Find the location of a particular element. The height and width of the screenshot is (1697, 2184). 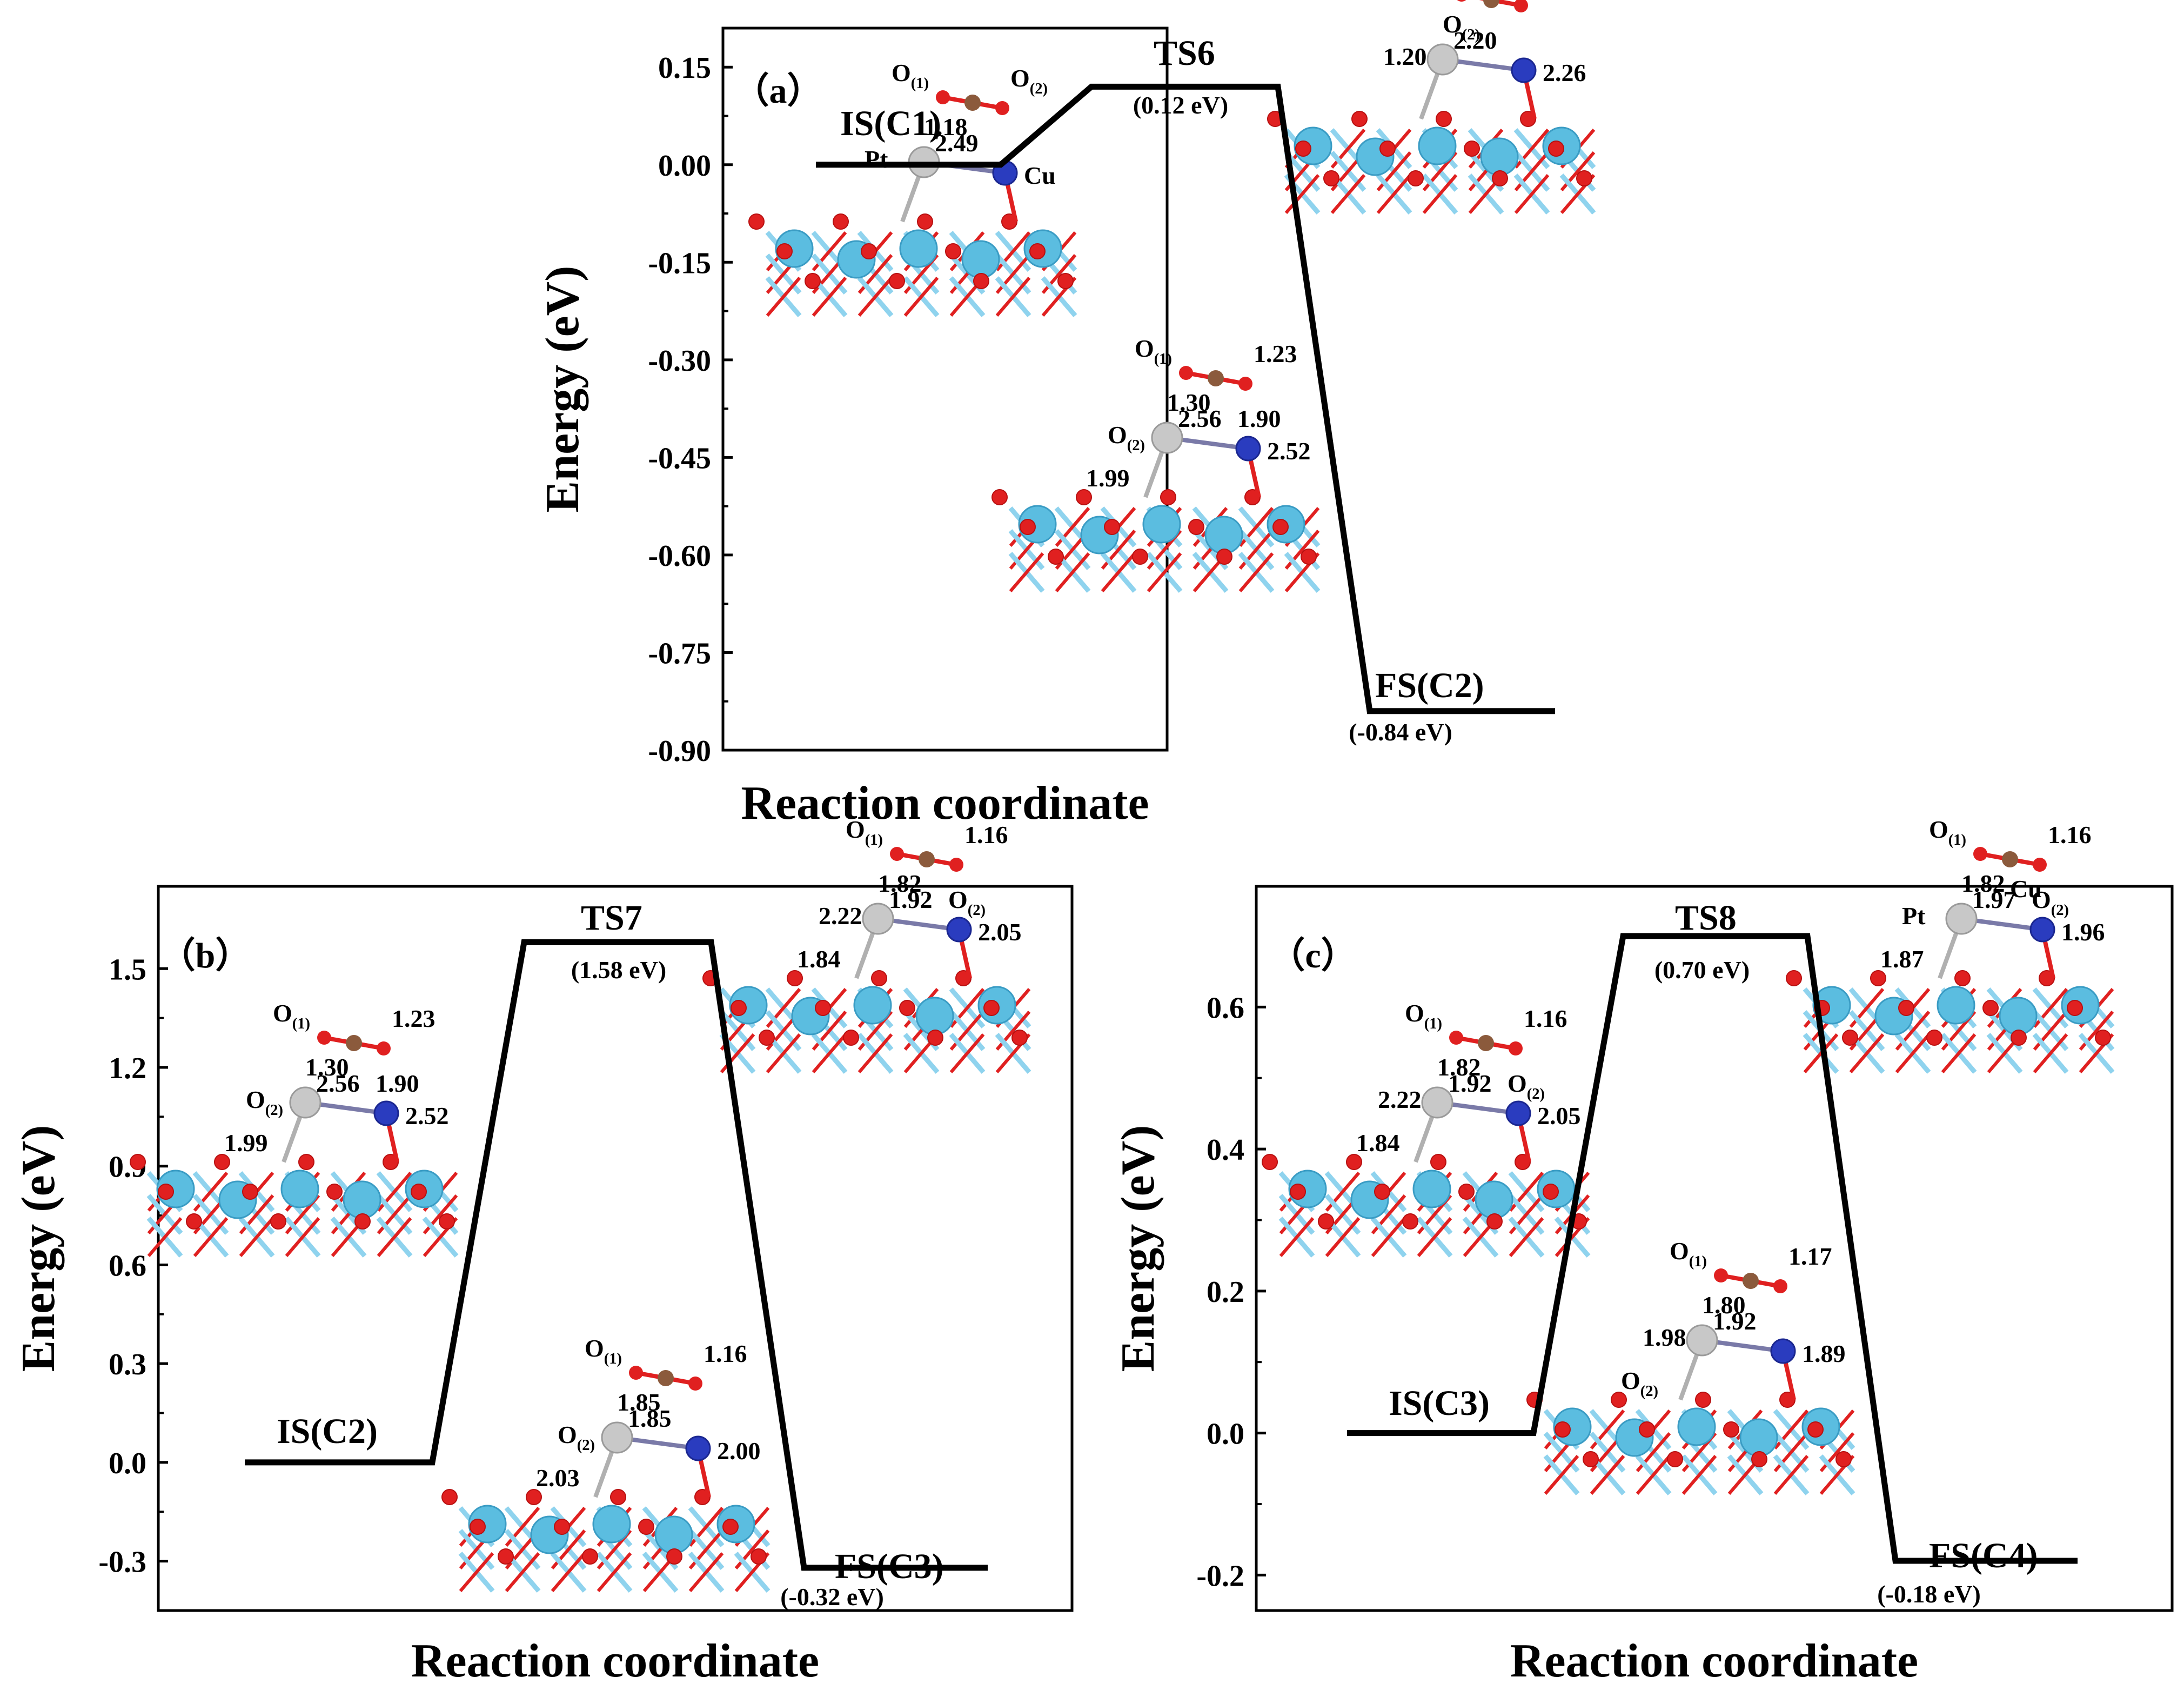

structure-label: 2.05 is located at coordinates (1559, 1116).